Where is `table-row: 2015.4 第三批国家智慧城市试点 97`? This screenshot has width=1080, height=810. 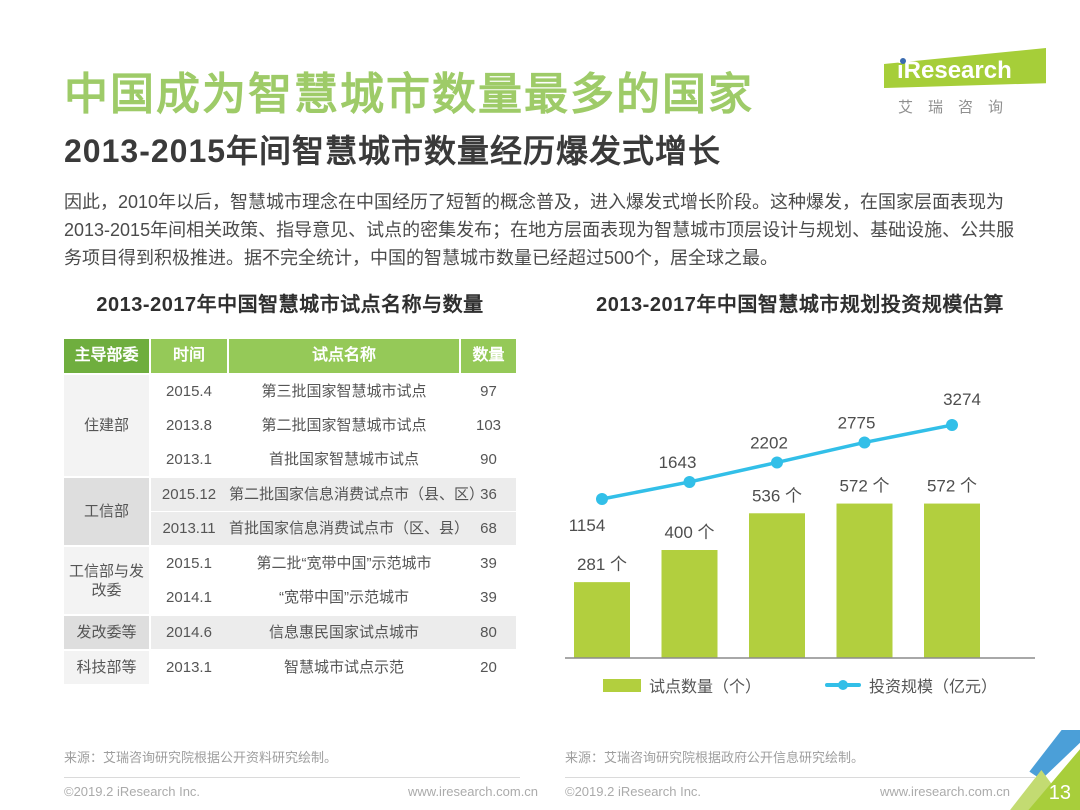 table-row: 2015.4 第三批国家智慧城市试点 97 is located at coordinates (333, 391).